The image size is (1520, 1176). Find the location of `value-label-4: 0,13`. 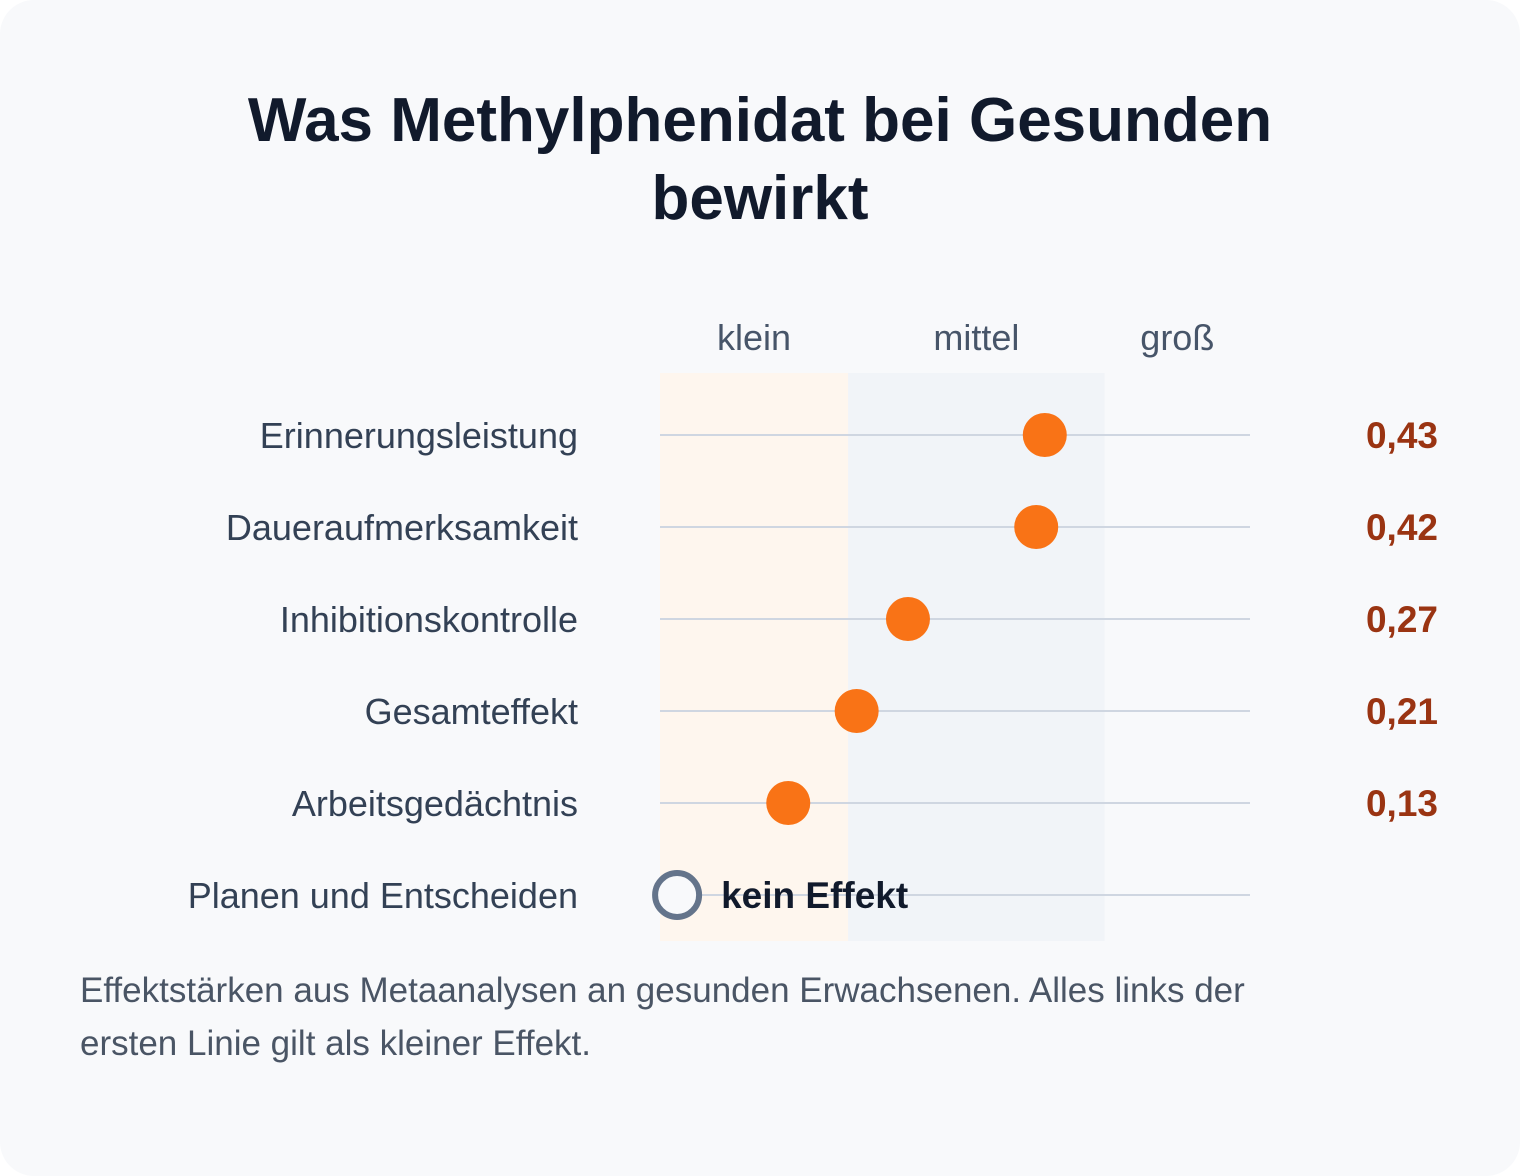

value-label-4: 0,13 is located at coordinates (1402, 803).